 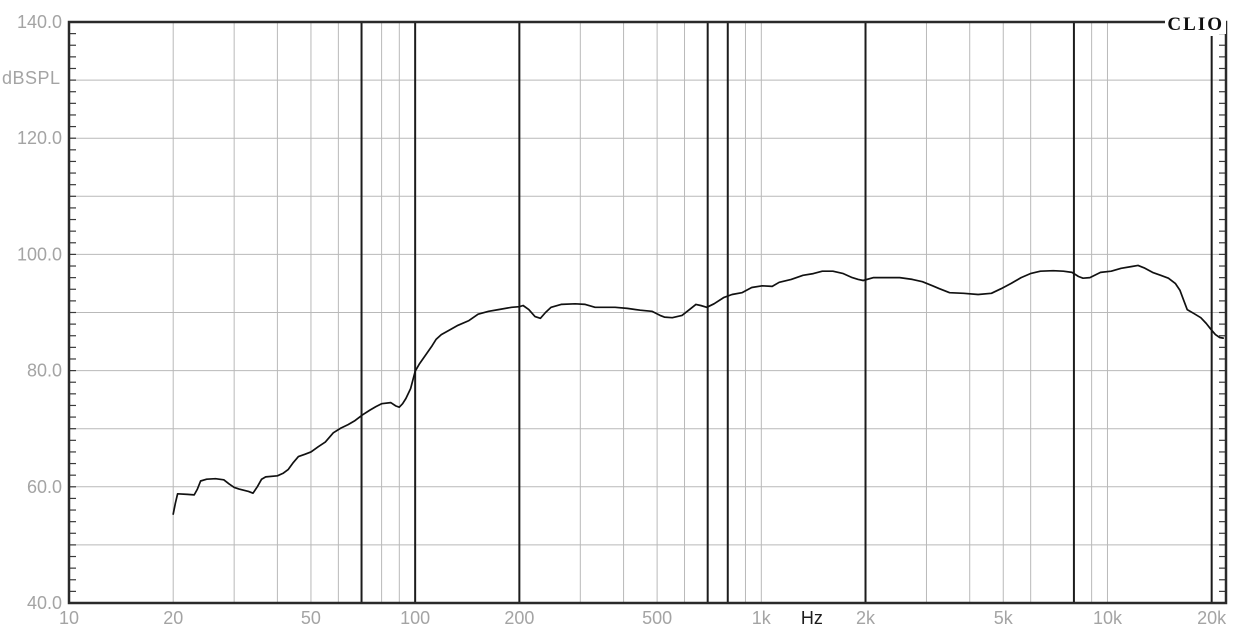 I want to click on y-axis-unit-label: dBSPL, so click(x=31, y=78).